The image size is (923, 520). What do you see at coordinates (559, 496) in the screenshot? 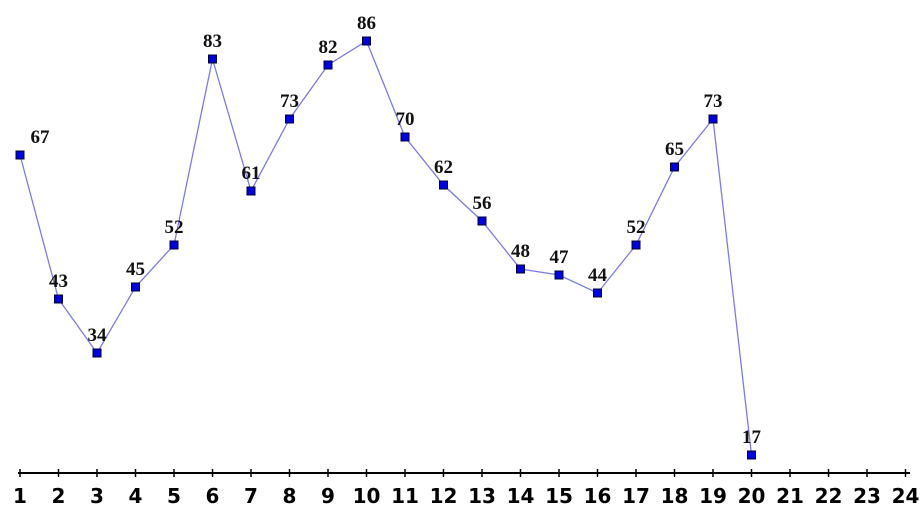
I see `x-tick-label: 15` at bounding box center [559, 496].